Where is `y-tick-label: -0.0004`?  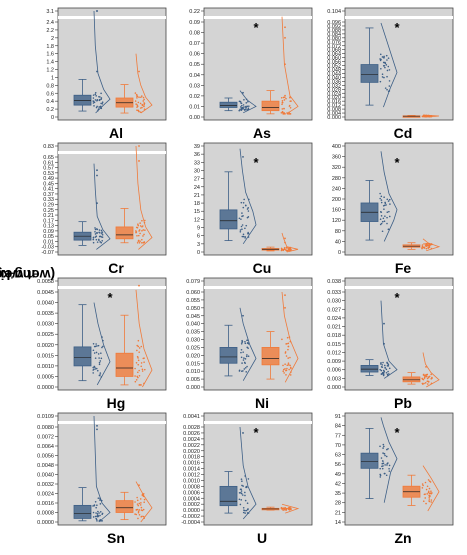
y-tick-label: -0.0004 is located at coordinates (190, 523).